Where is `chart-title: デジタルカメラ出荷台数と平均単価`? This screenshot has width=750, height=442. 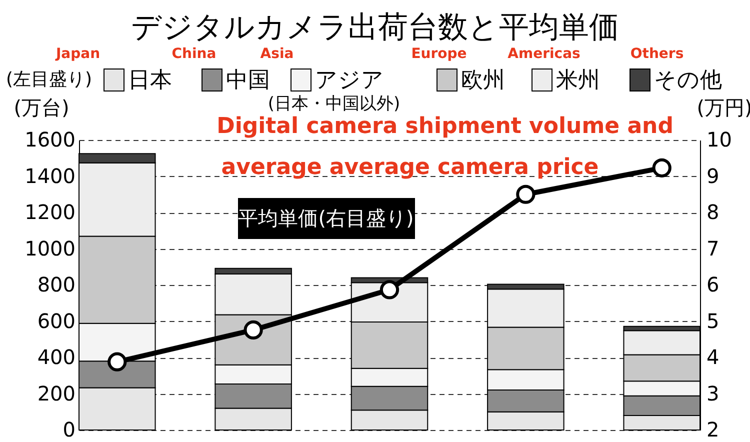
chart-title: デジタルカメラ出荷台数と平均単価 is located at coordinates (375, 27).